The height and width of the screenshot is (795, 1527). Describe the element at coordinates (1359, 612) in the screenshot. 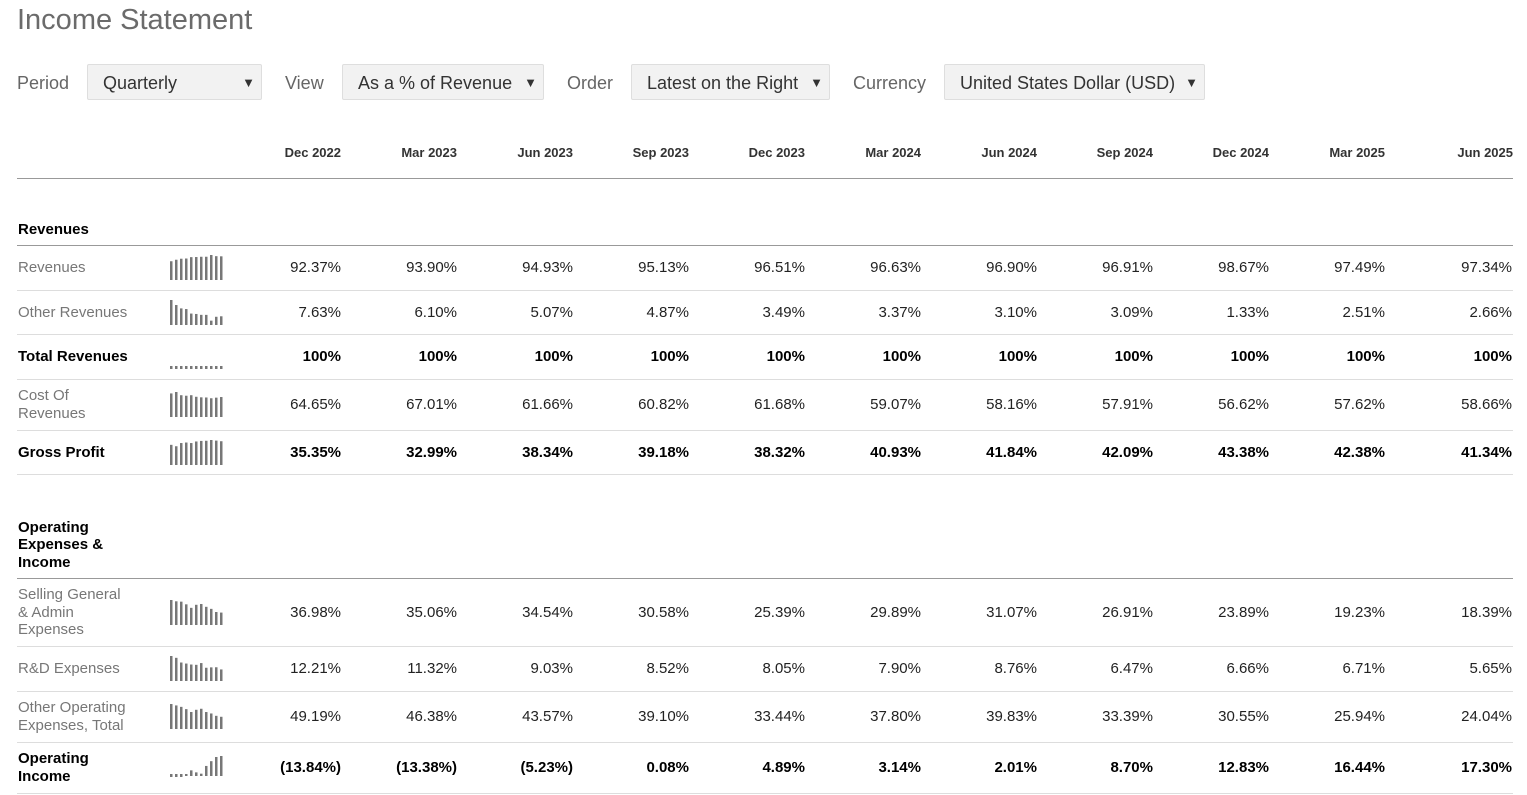

I see `value-cell: 19.23%` at that location.